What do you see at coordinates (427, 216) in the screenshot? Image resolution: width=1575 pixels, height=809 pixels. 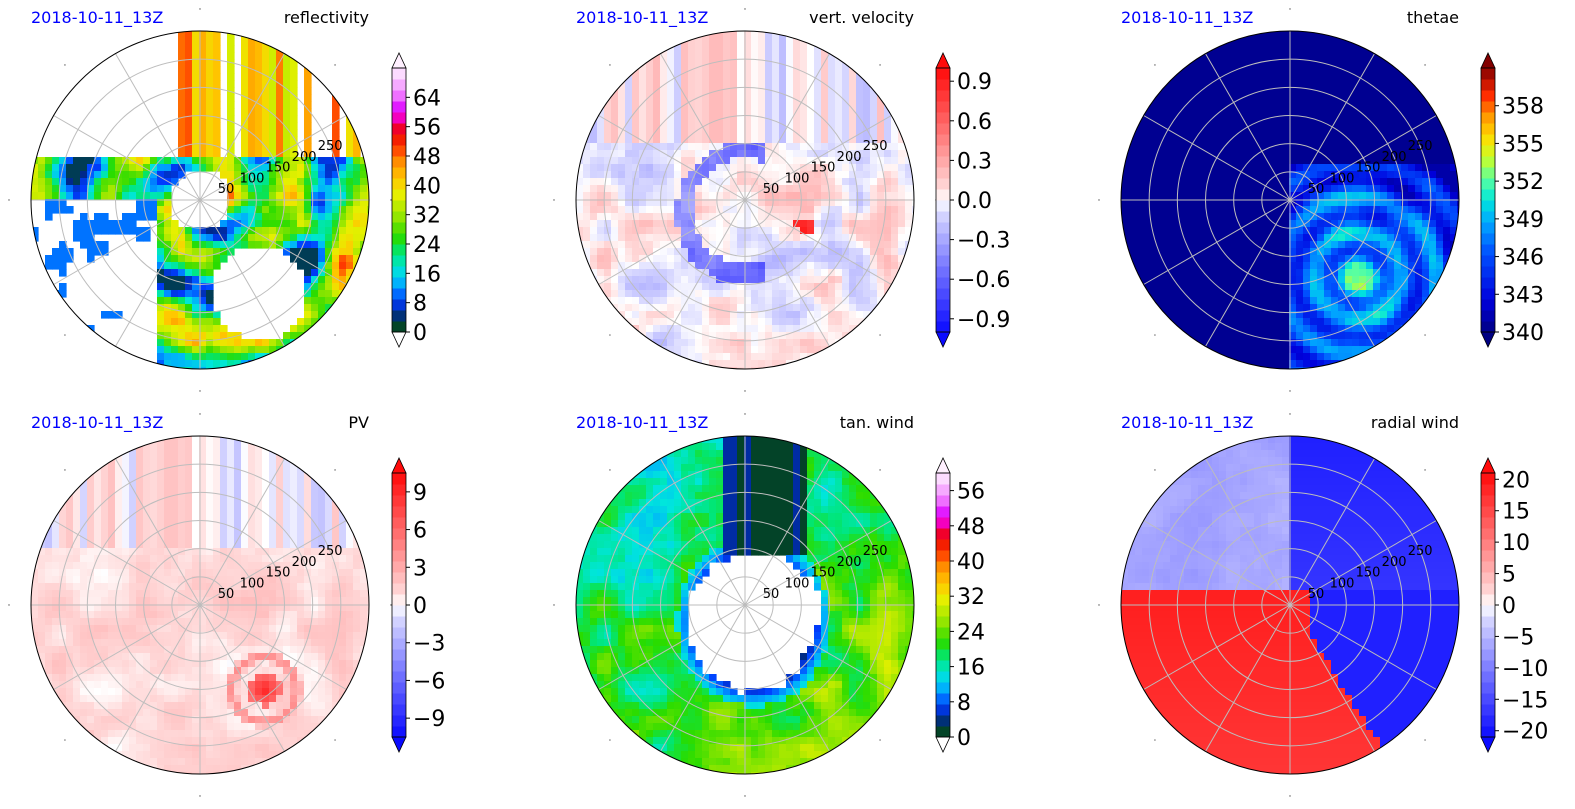 I see `colorbar-tick-label: 32` at bounding box center [427, 216].